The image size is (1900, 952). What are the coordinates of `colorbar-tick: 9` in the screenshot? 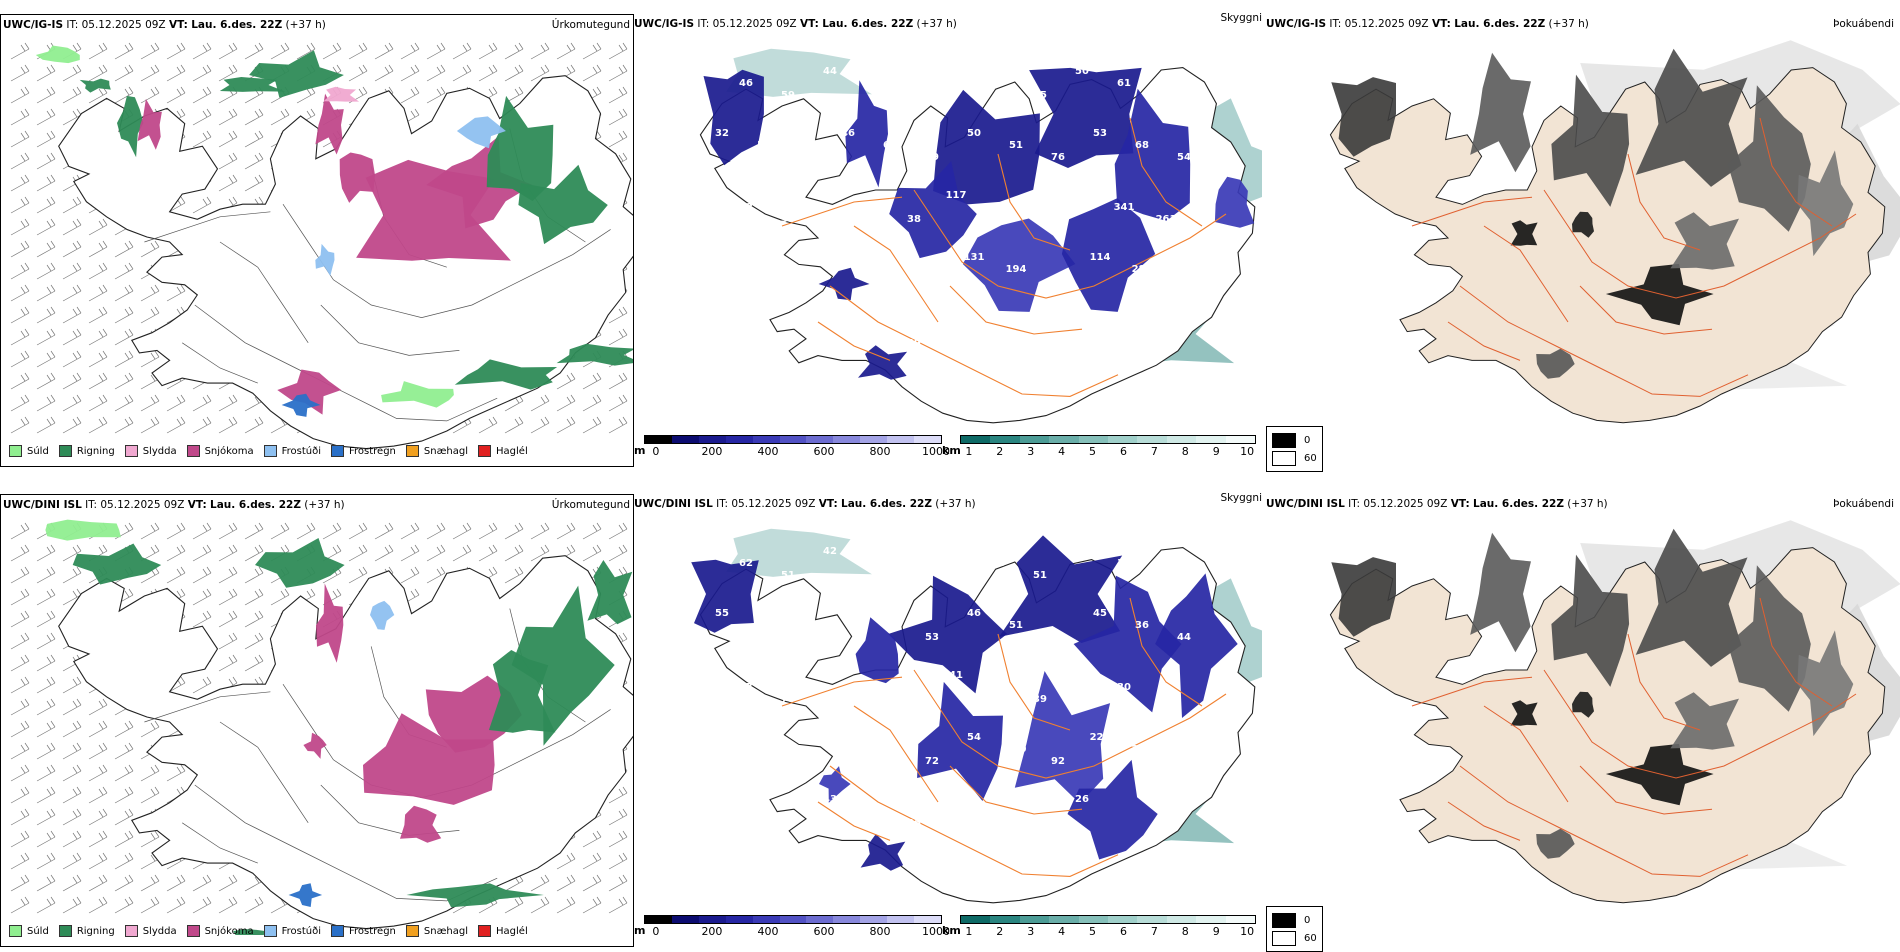 It's located at (1216, 451).